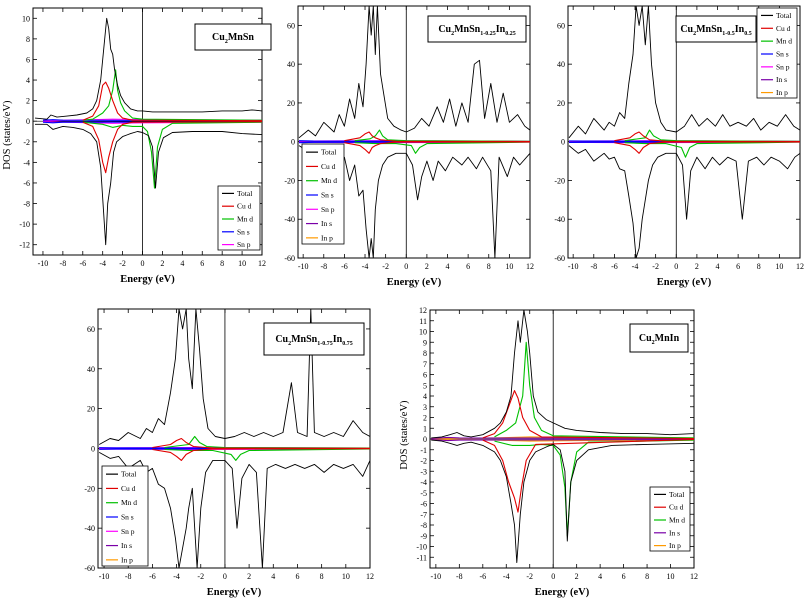 The width and height of the screenshot is (809, 611). What do you see at coordinates (243, 231) in the screenshot?
I see `legend-label: Sn s` at bounding box center [243, 231].